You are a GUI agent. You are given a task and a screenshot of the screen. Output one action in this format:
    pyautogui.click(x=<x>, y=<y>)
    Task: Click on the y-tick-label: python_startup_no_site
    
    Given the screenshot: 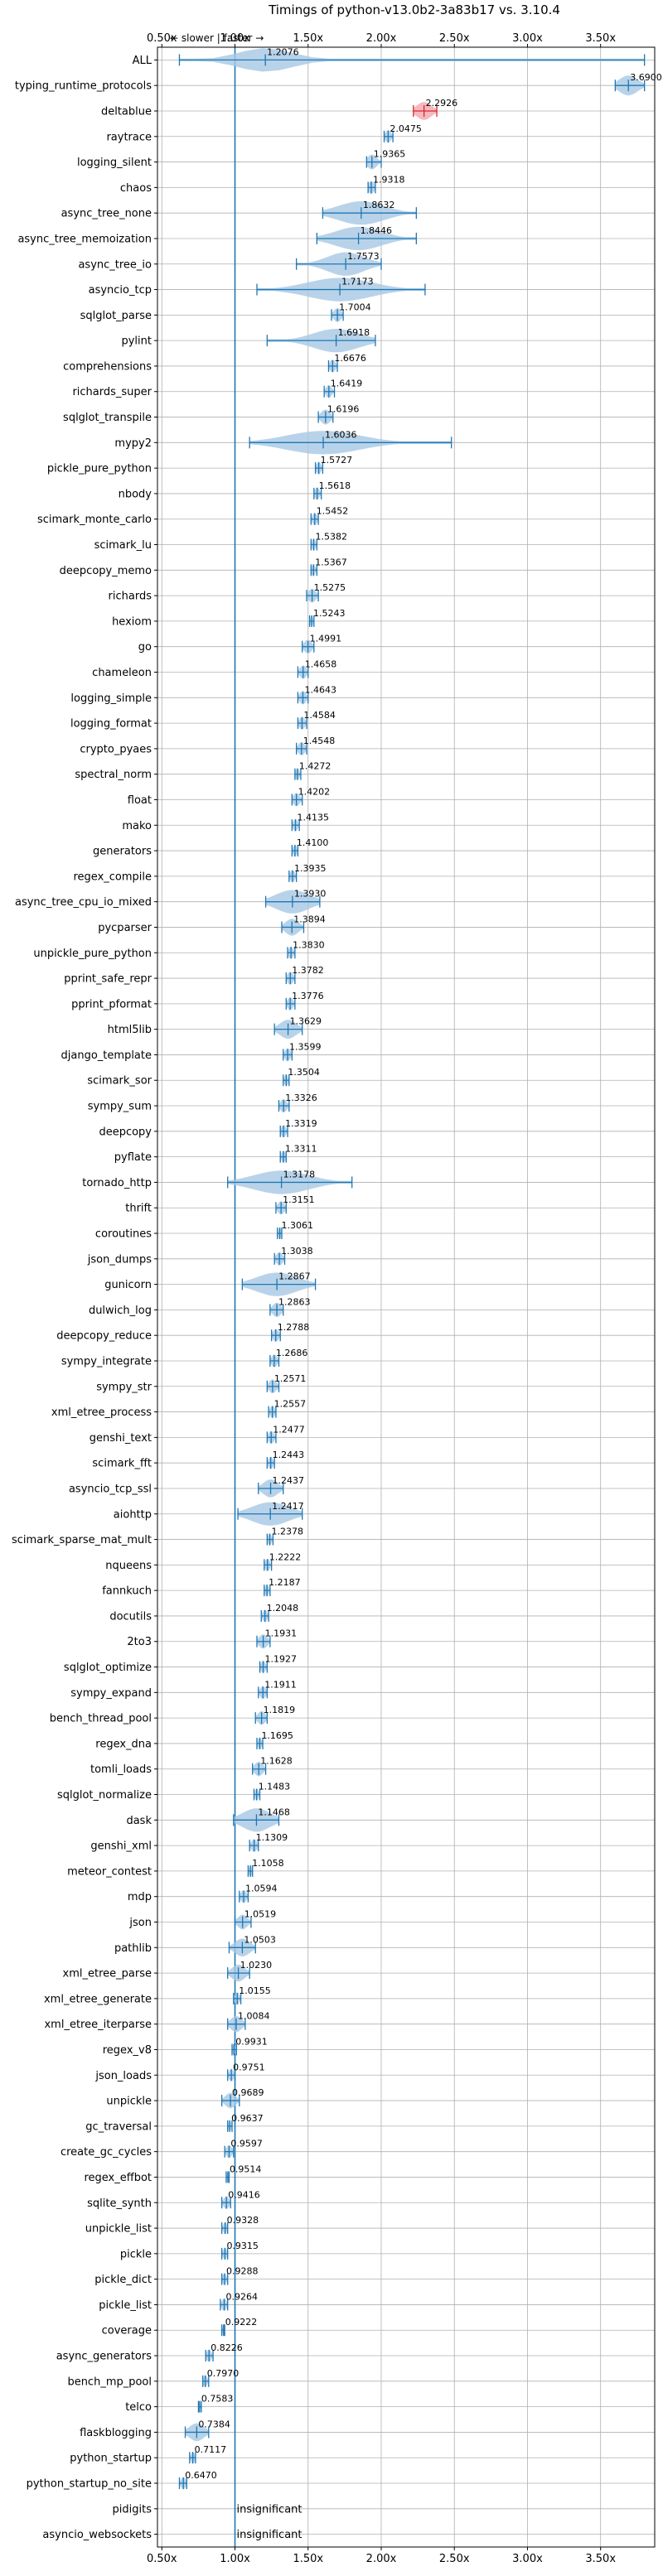 What is the action you would take?
    pyautogui.click(x=89, y=2484)
    